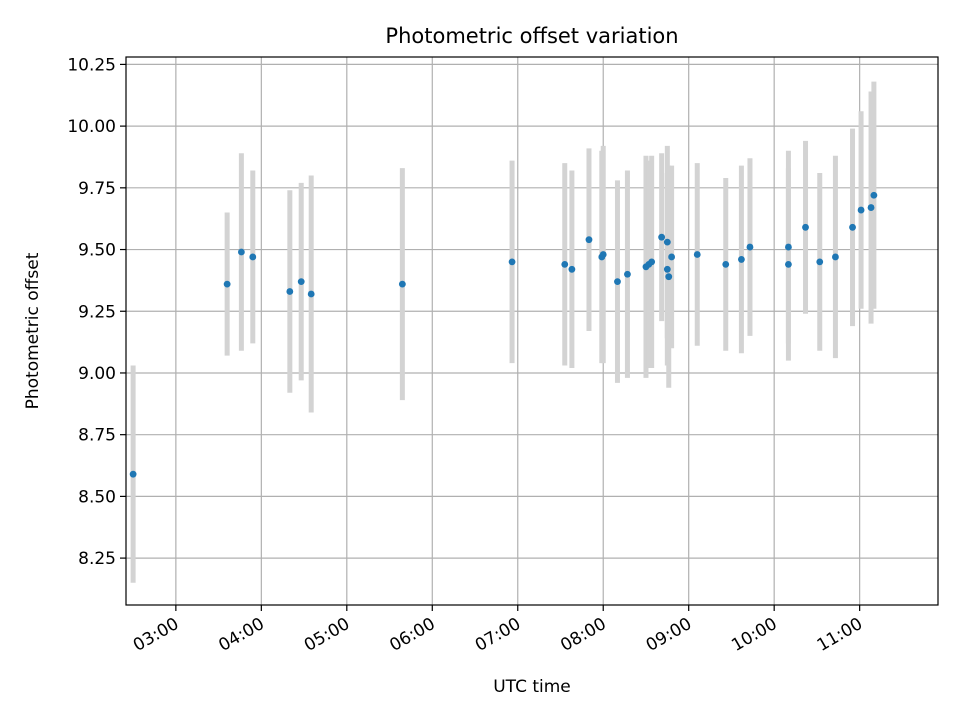 The width and height of the screenshot is (960, 720). I want to click on y-tick-label: 9.75, so click(97, 189).